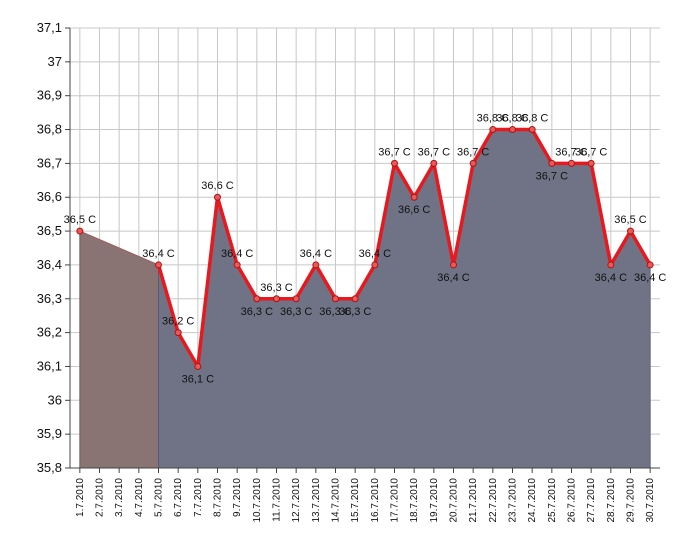 The image size is (680, 555). I want to click on x-tick-label: 29.7.2010, so click(631, 500).